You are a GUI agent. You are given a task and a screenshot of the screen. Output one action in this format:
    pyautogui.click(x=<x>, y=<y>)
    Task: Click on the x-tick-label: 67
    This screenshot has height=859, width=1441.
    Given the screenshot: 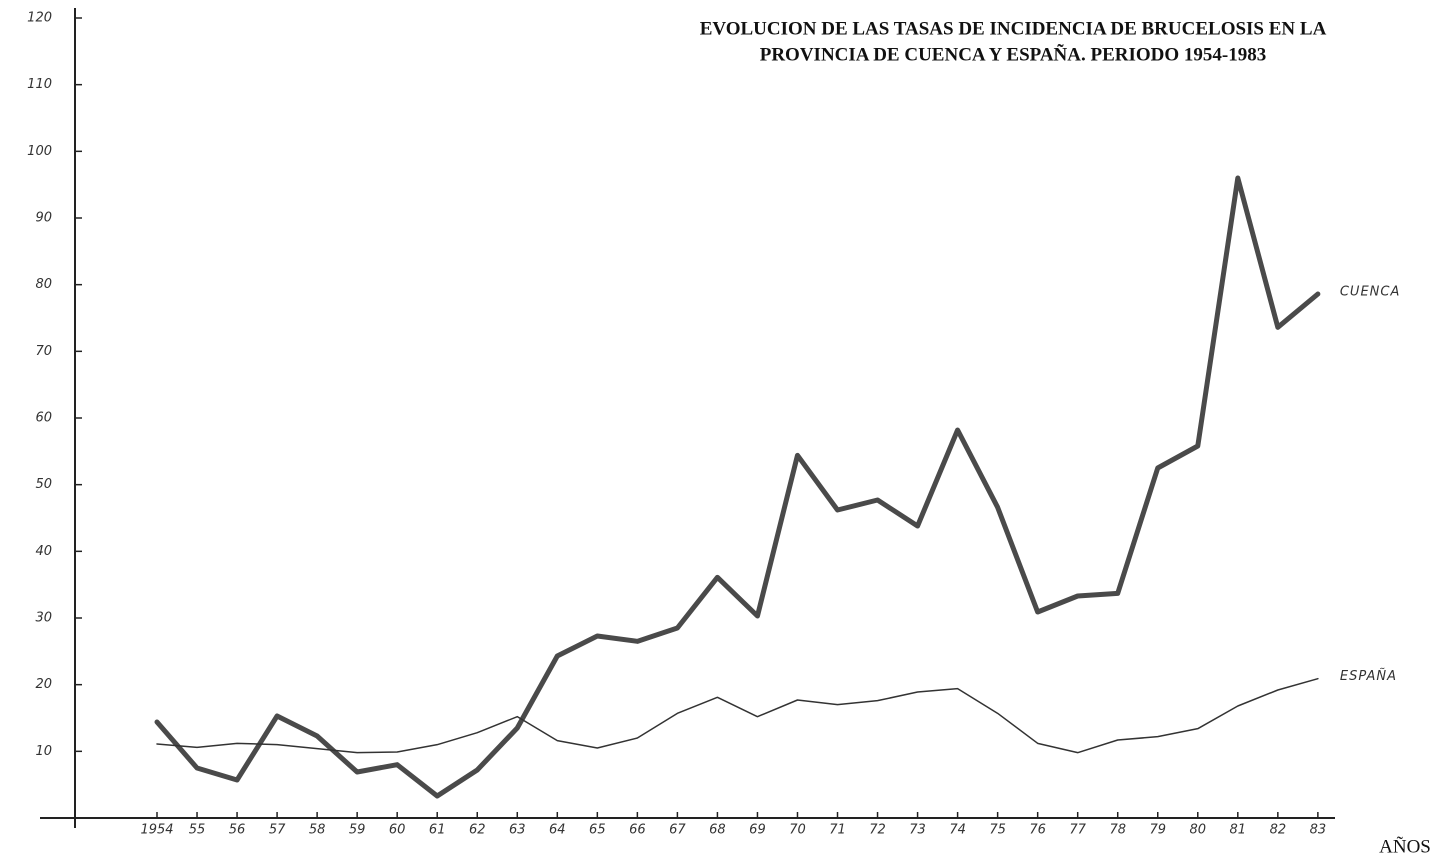 What is the action you would take?
    pyautogui.click(x=677, y=830)
    